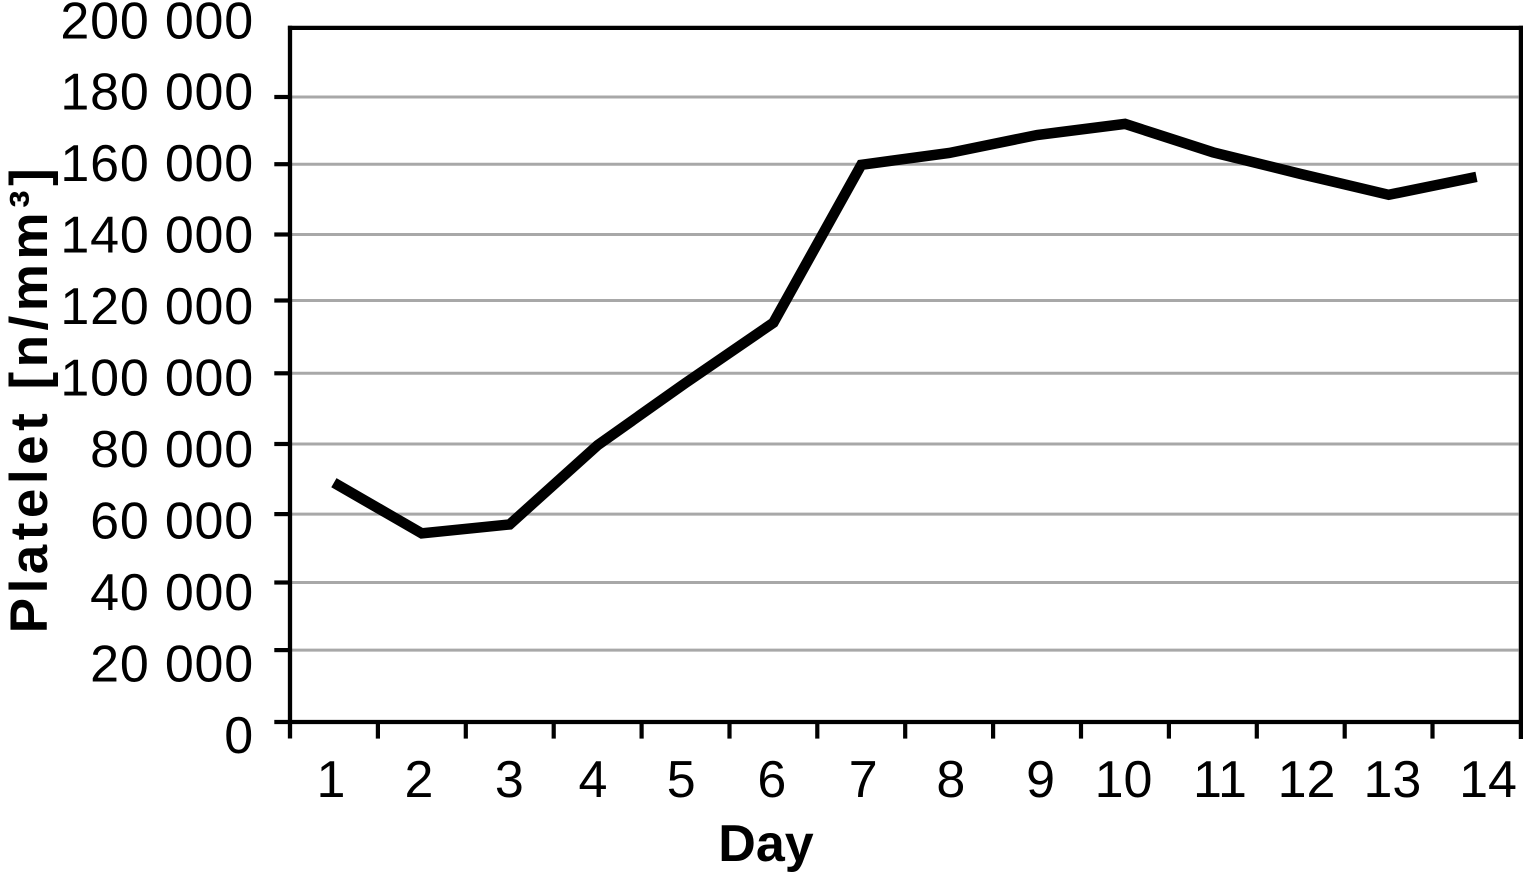  What do you see at coordinates (950, 780) in the screenshot?
I see `svg-text: 8` at bounding box center [950, 780].